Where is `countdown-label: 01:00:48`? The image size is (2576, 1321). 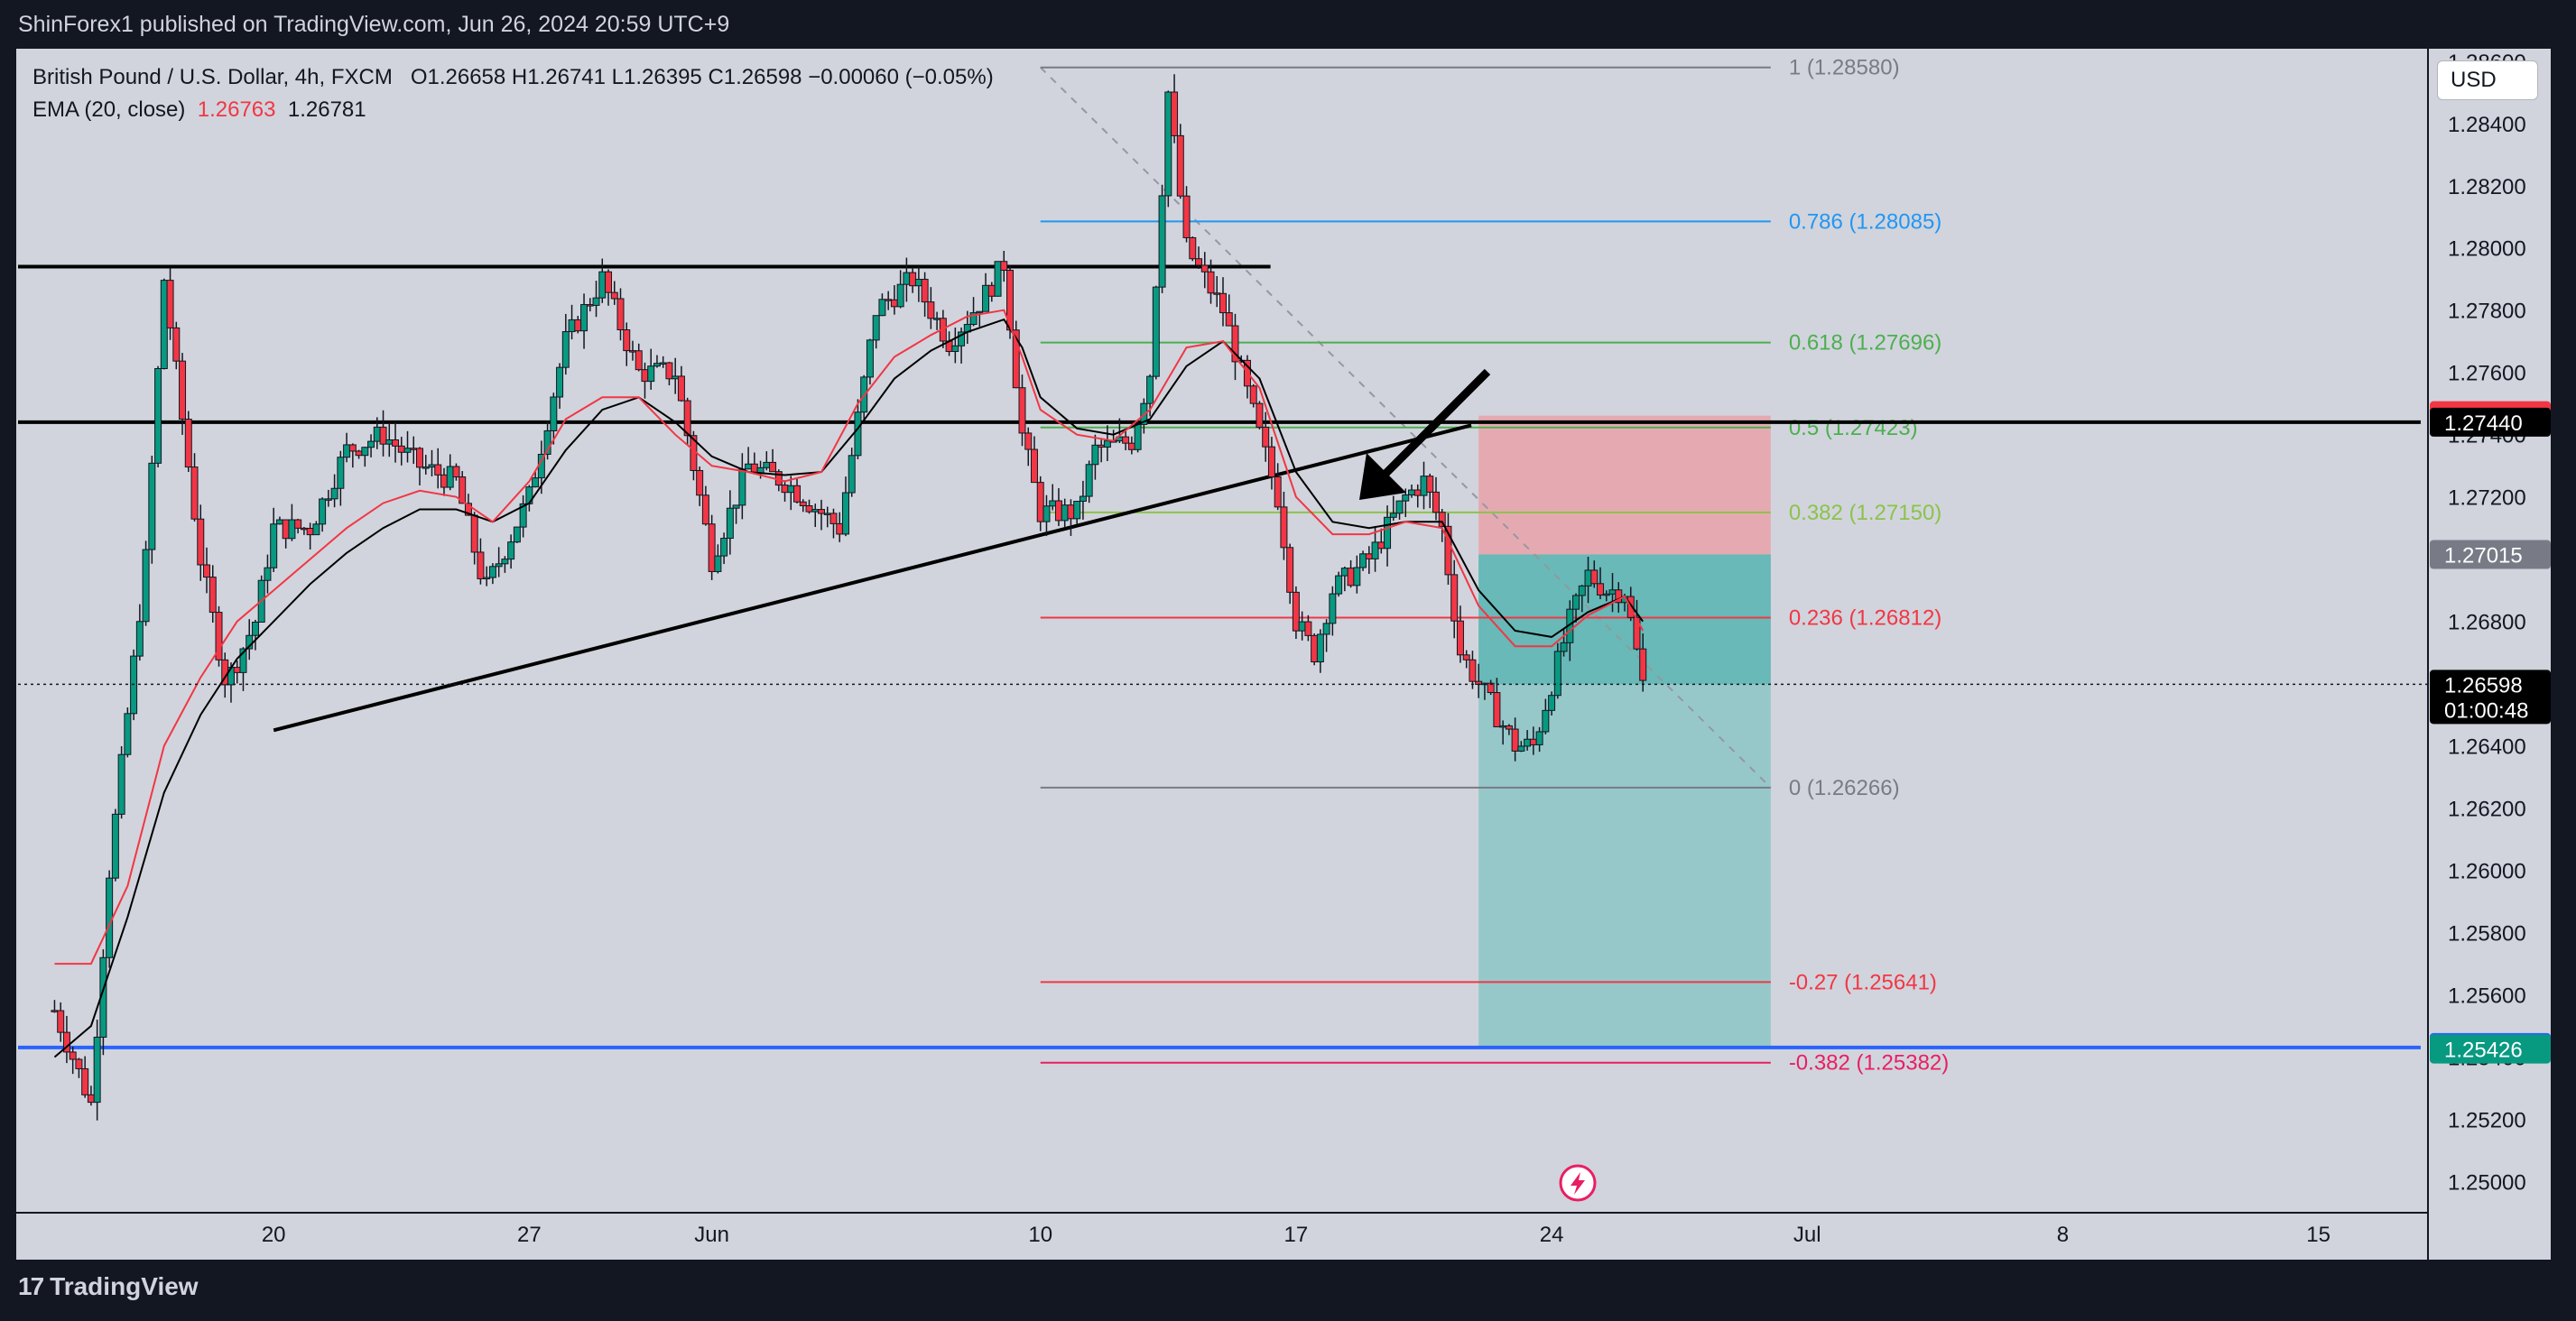
countdown-label: 01:00:48 is located at coordinates (2486, 710).